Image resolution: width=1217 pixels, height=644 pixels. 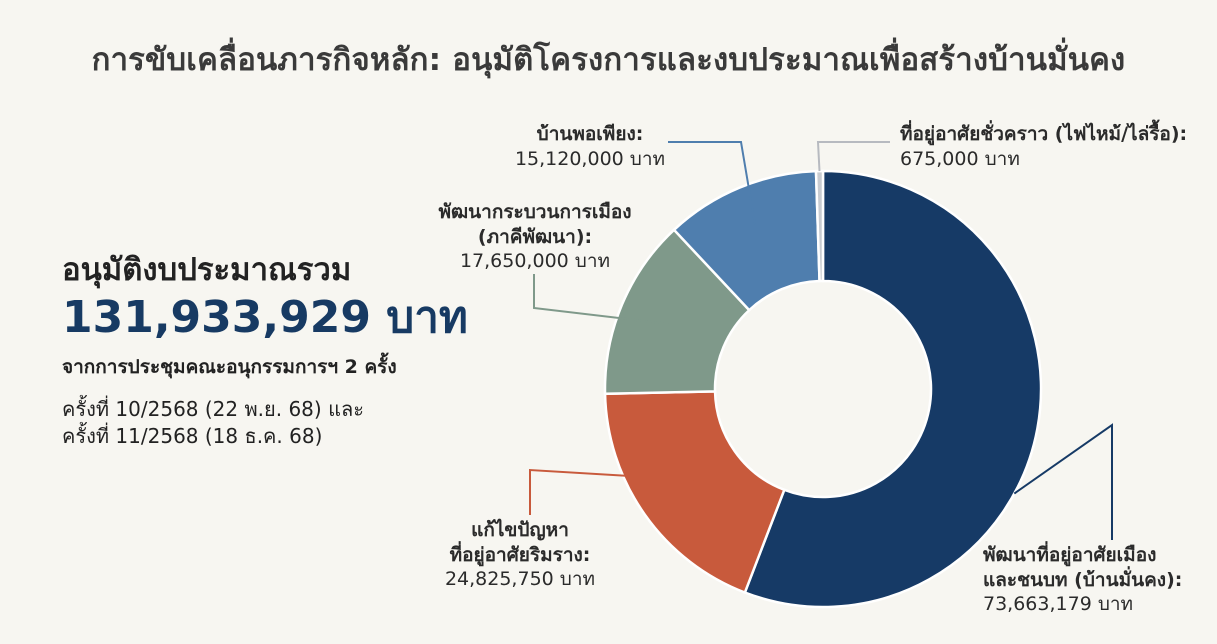 I want to click on callout-city-process-label-1: พัฒนากระบวนการเมือง, so click(x=535, y=212).